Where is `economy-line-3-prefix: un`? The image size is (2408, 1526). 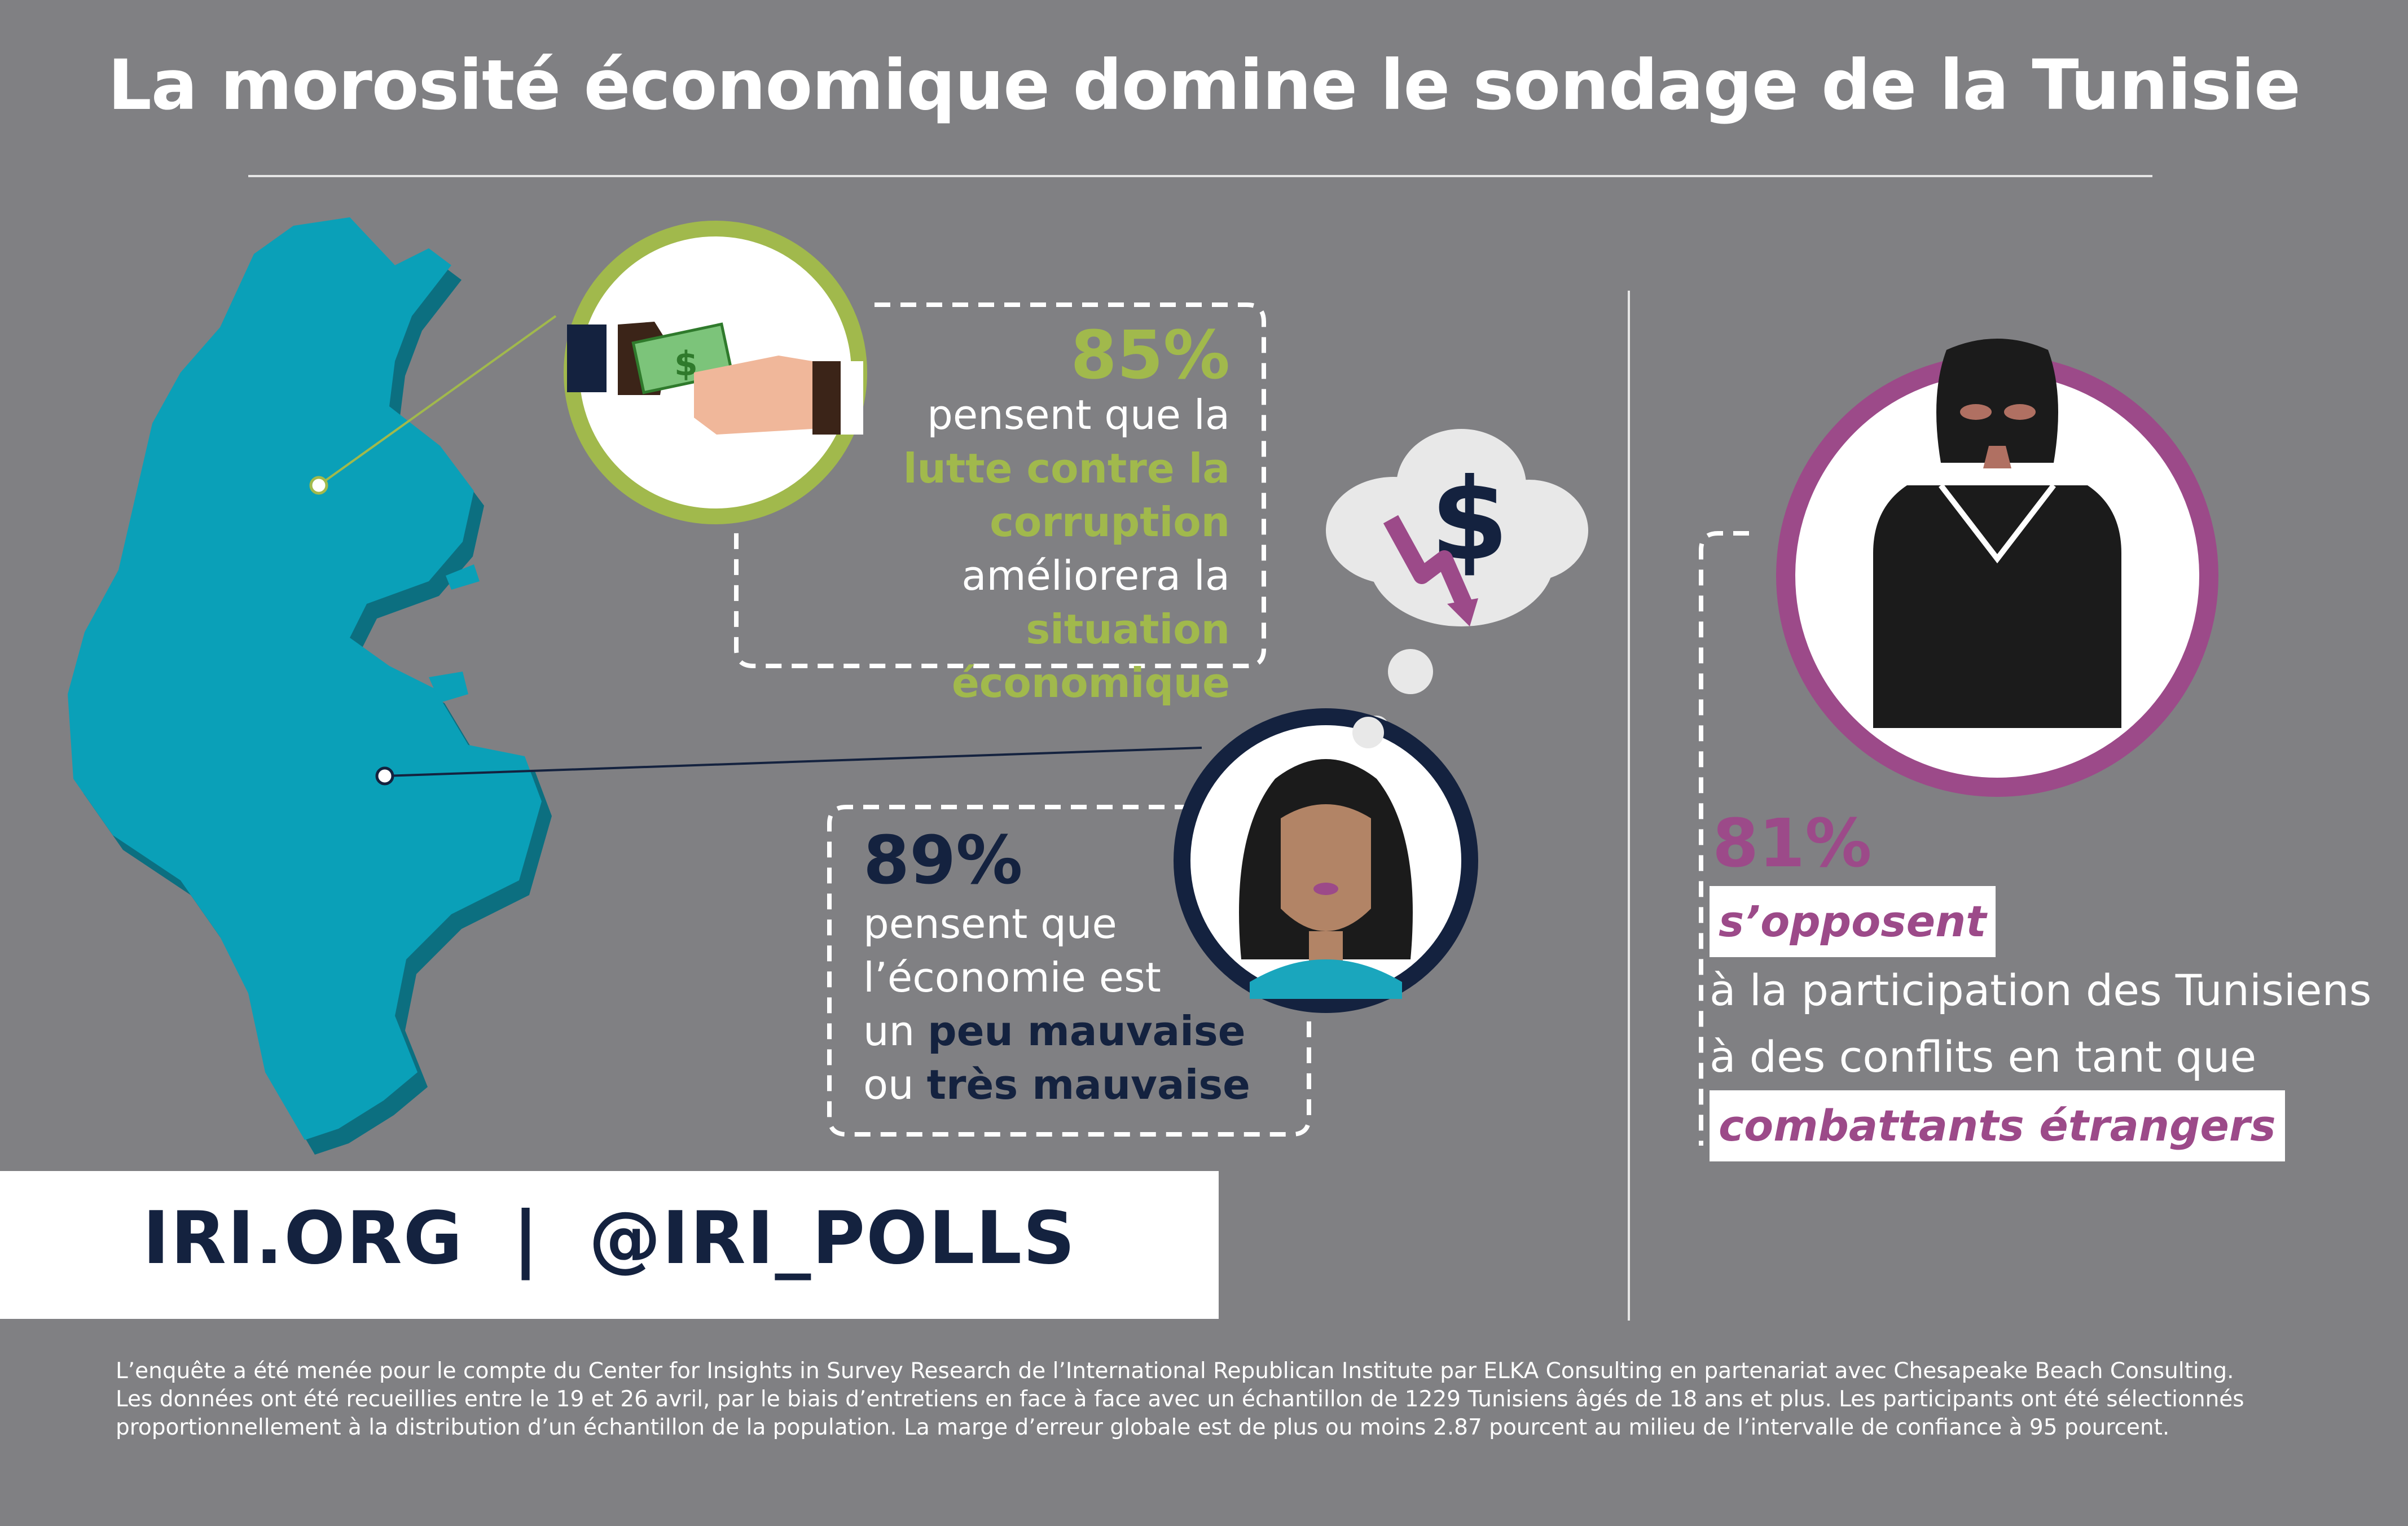 economy-line-3-prefix: un is located at coordinates (895, 1031).